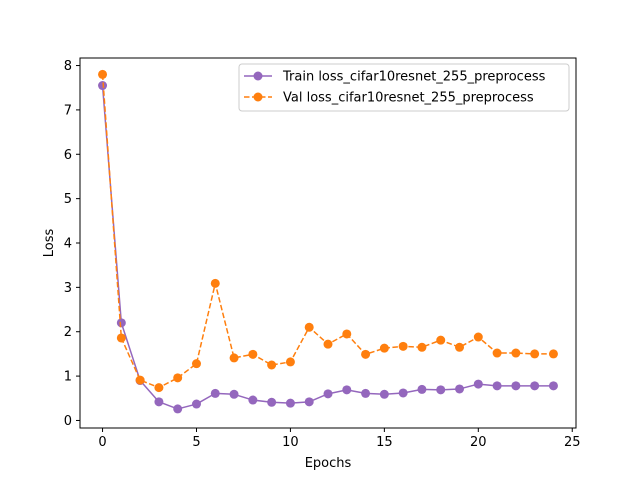 The image size is (640, 480). I want to click on legend-val-label: Val loss_cifar10resnet_255_preprocess, so click(408, 98).